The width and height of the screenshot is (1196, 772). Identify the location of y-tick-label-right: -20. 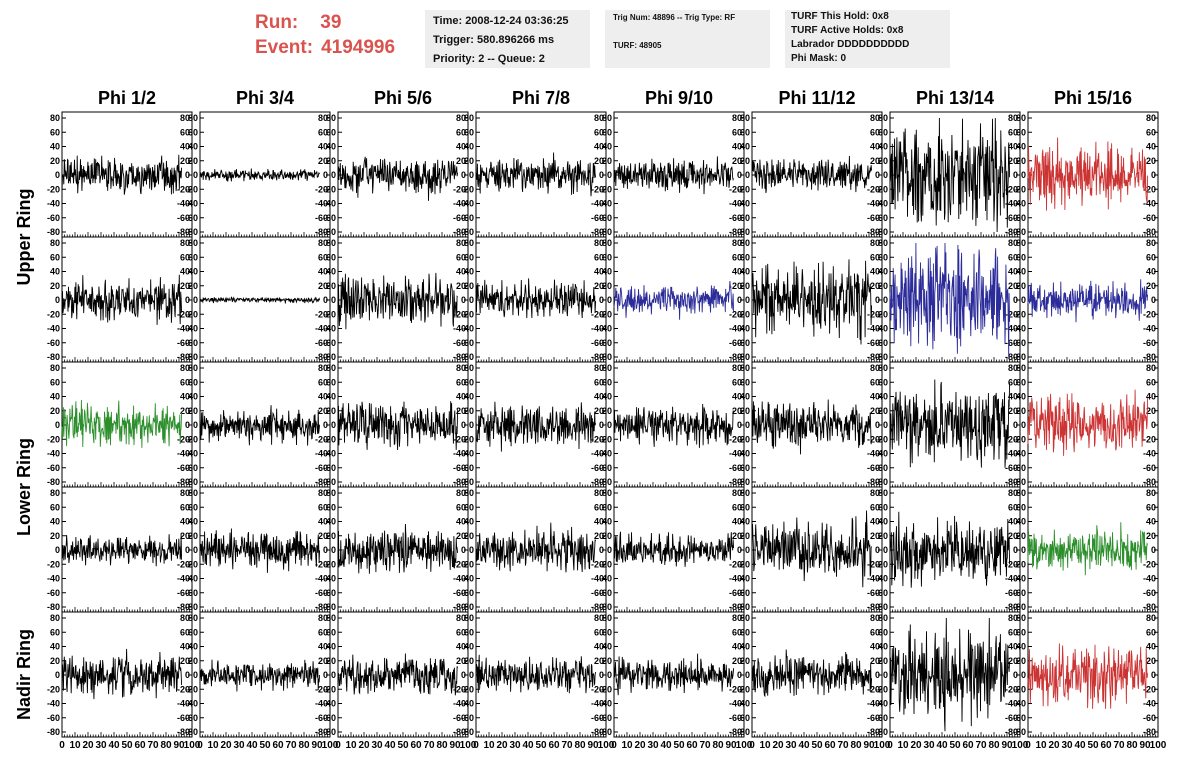
(321, 564).